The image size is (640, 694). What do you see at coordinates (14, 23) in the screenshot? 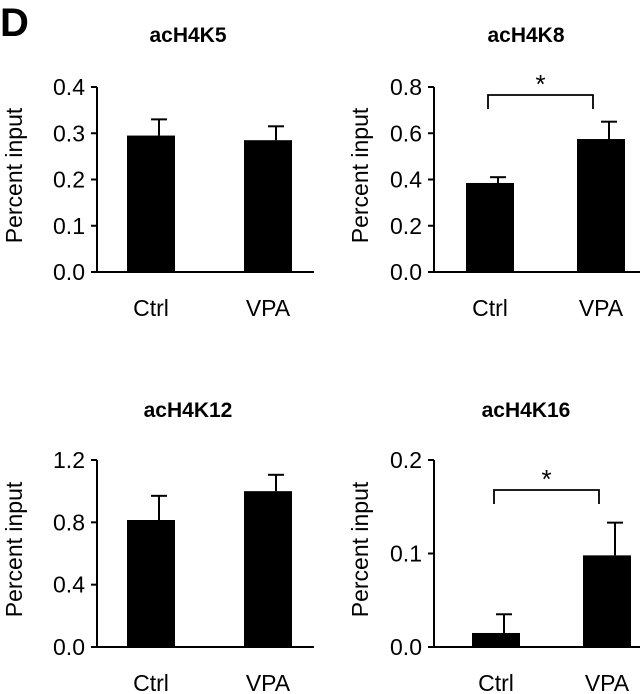
I see `panel-label: D` at bounding box center [14, 23].